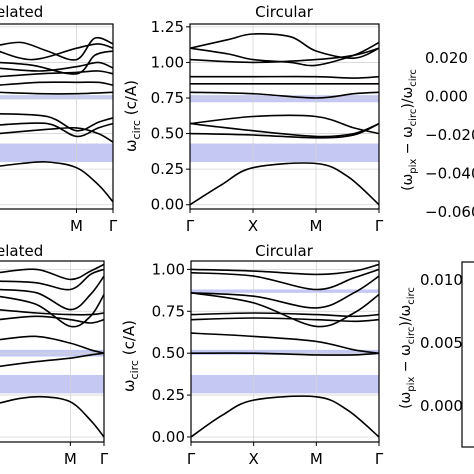 This screenshot has width=474, height=474. I want to click on y-ticks: 0.00 0.25 0.50 0.75 1.00, so click(171, 353).